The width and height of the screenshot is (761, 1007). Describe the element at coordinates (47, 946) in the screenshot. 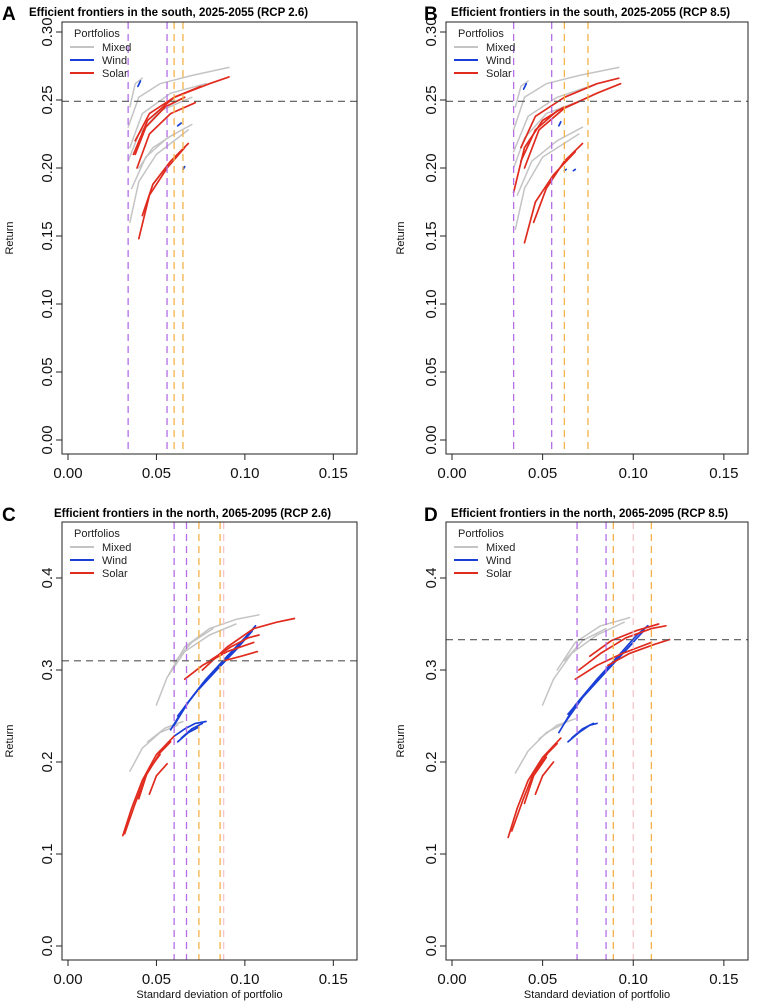

I see `y-tick-label: 0.0` at that location.